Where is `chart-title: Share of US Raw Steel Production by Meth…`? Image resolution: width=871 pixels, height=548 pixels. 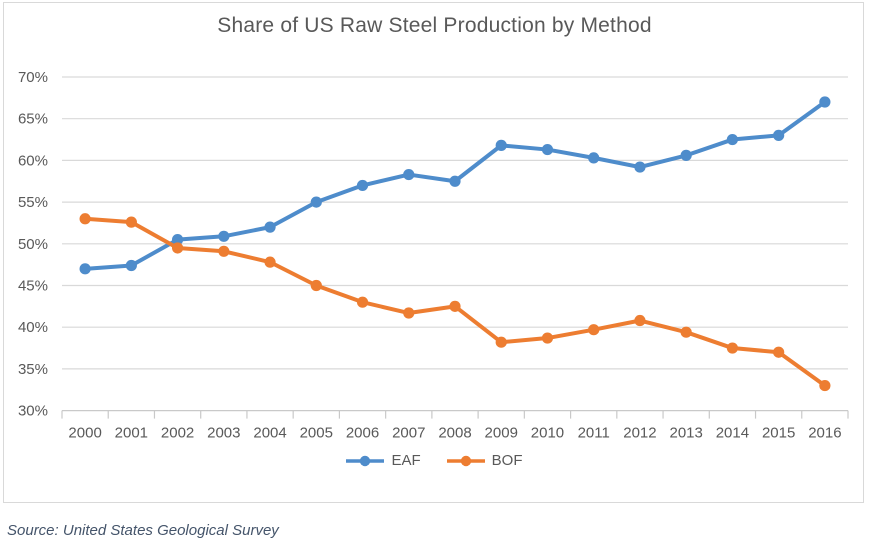 chart-title: Share of US Raw Steel Production by Meth… is located at coordinates (434, 25).